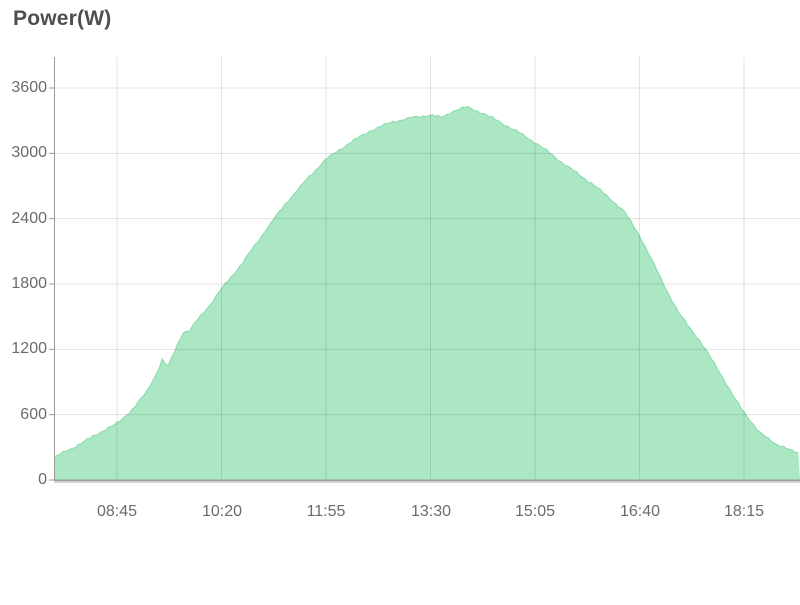 The height and width of the screenshot is (605, 800). I want to click on y-tick-label: 3600, so click(29, 87).